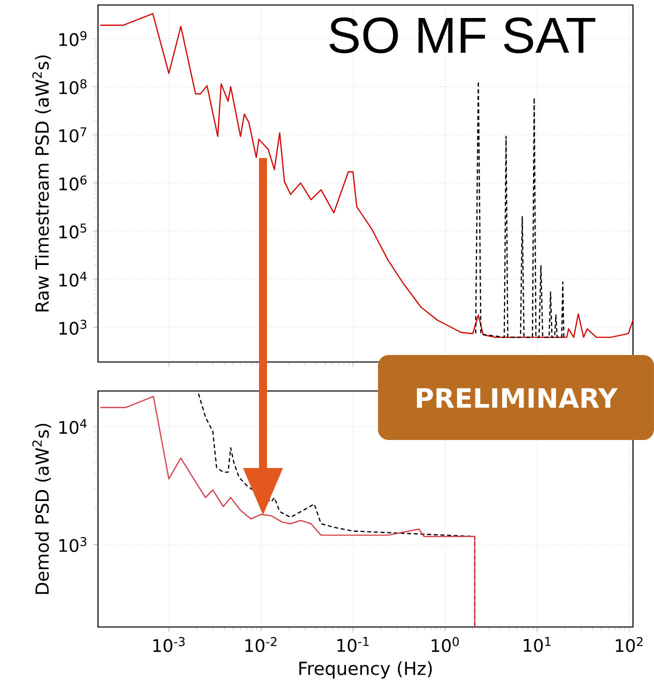  Describe the element at coordinates (42, 509) in the screenshot. I see `y-axis-title: Demod PSD (aW$^{2}$s)` at that location.